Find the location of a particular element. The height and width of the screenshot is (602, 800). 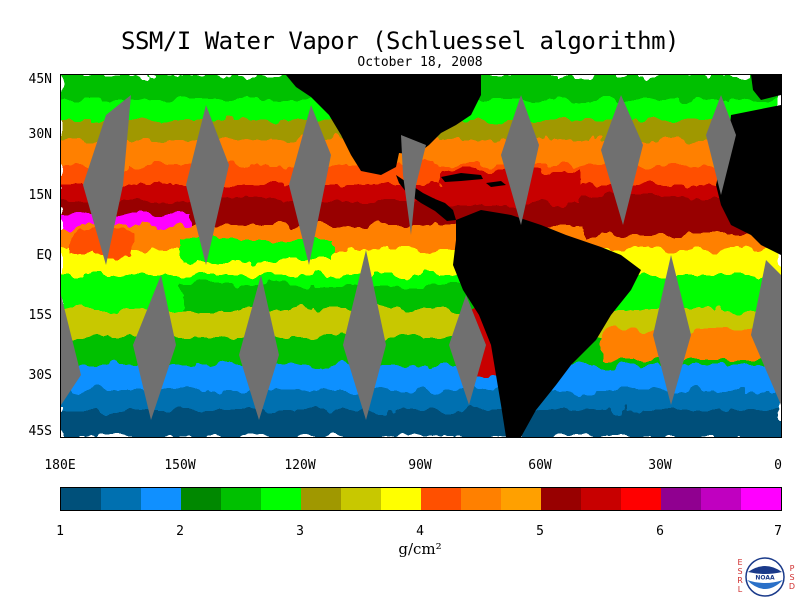

lon-label-60w: 60W is located at coordinates (540, 465).